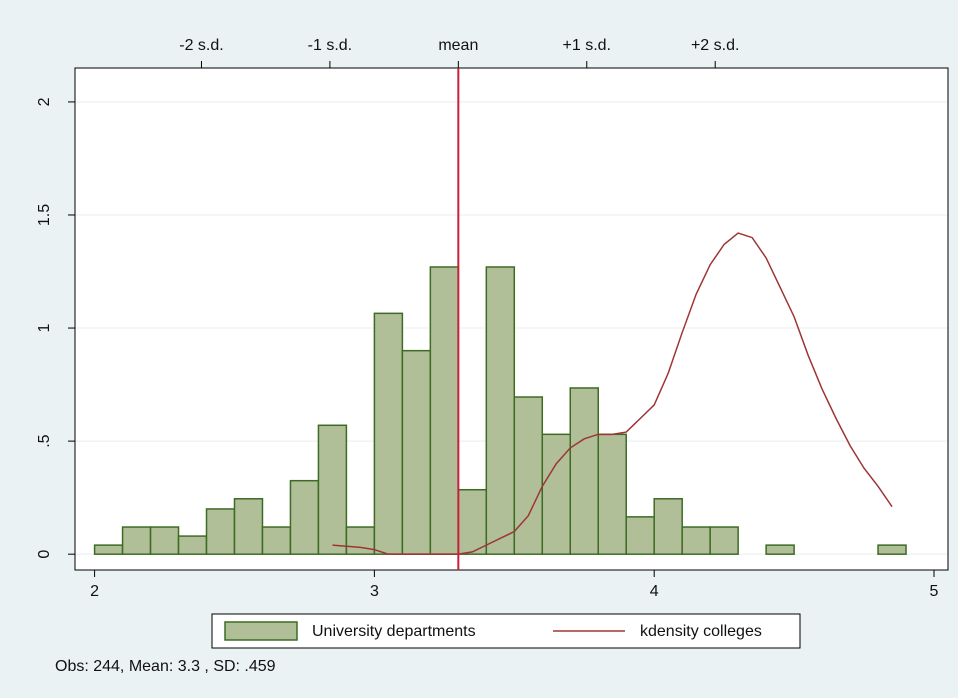  Describe the element at coordinates (44, 327) in the screenshot. I see `y-tick-label: 1` at that location.